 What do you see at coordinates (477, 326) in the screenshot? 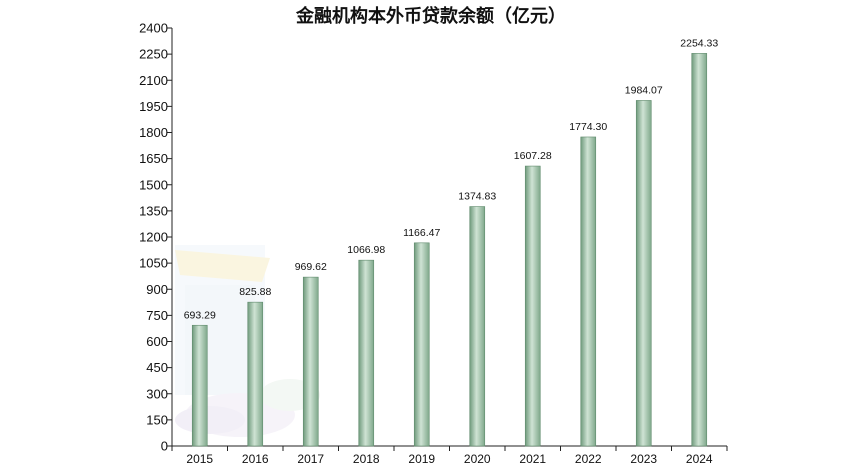
I see `bar-2020` at bounding box center [477, 326].